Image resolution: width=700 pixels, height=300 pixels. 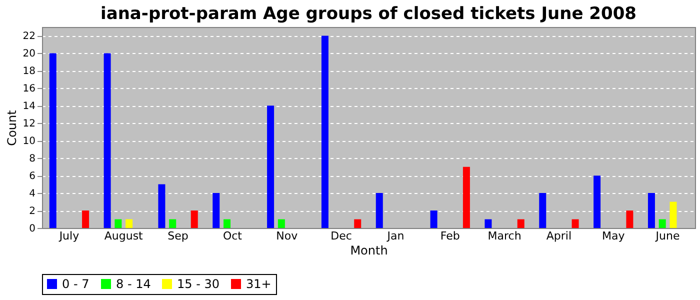 What do you see at coordinates (32, 176) in the screenshot?
I see `y-tick-label: 6` at bounding box center [32, 176].